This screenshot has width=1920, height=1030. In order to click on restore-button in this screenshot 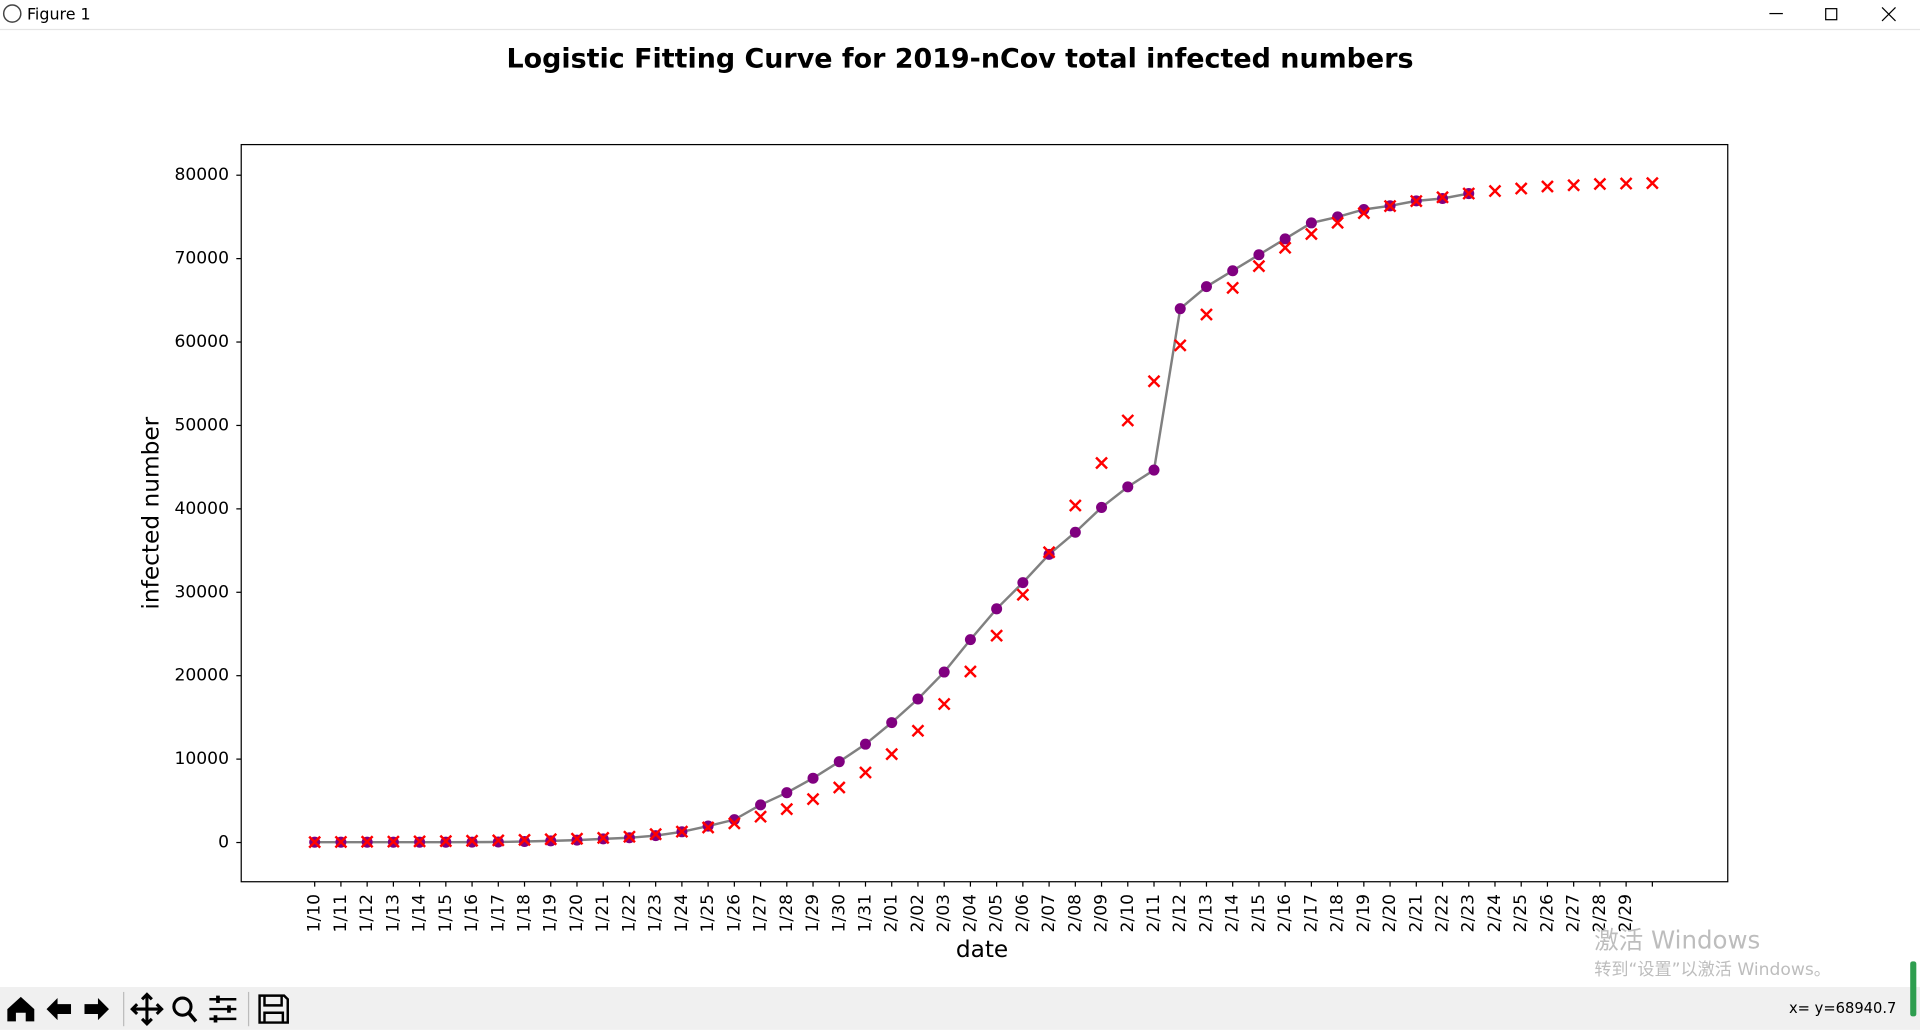, I will do `click(1831, 14)`.